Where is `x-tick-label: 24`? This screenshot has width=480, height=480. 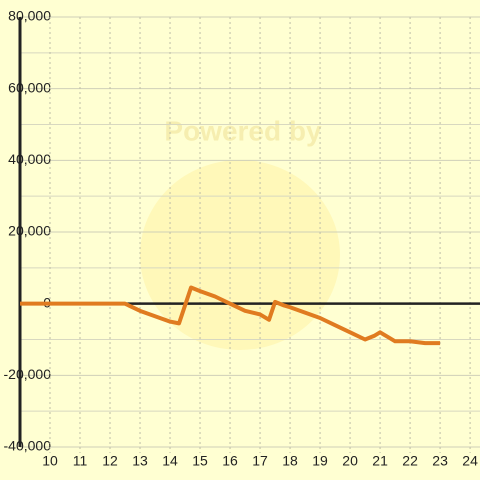 x-tick-label: 24 is located at coordinates (470, 461).